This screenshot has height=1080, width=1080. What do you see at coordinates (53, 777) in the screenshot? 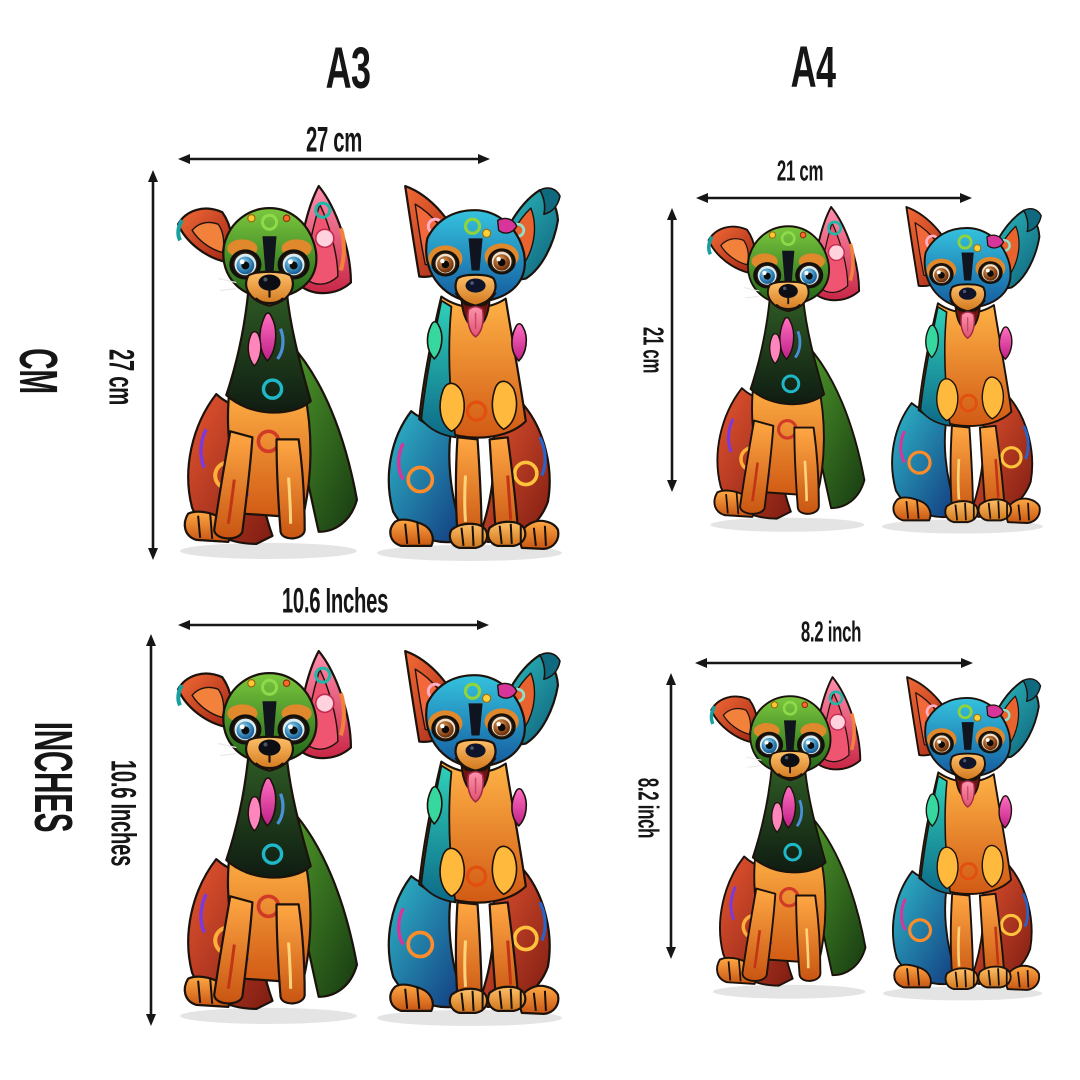
I see `row-header-inches: INCHES` at bounding box center [53, 777].